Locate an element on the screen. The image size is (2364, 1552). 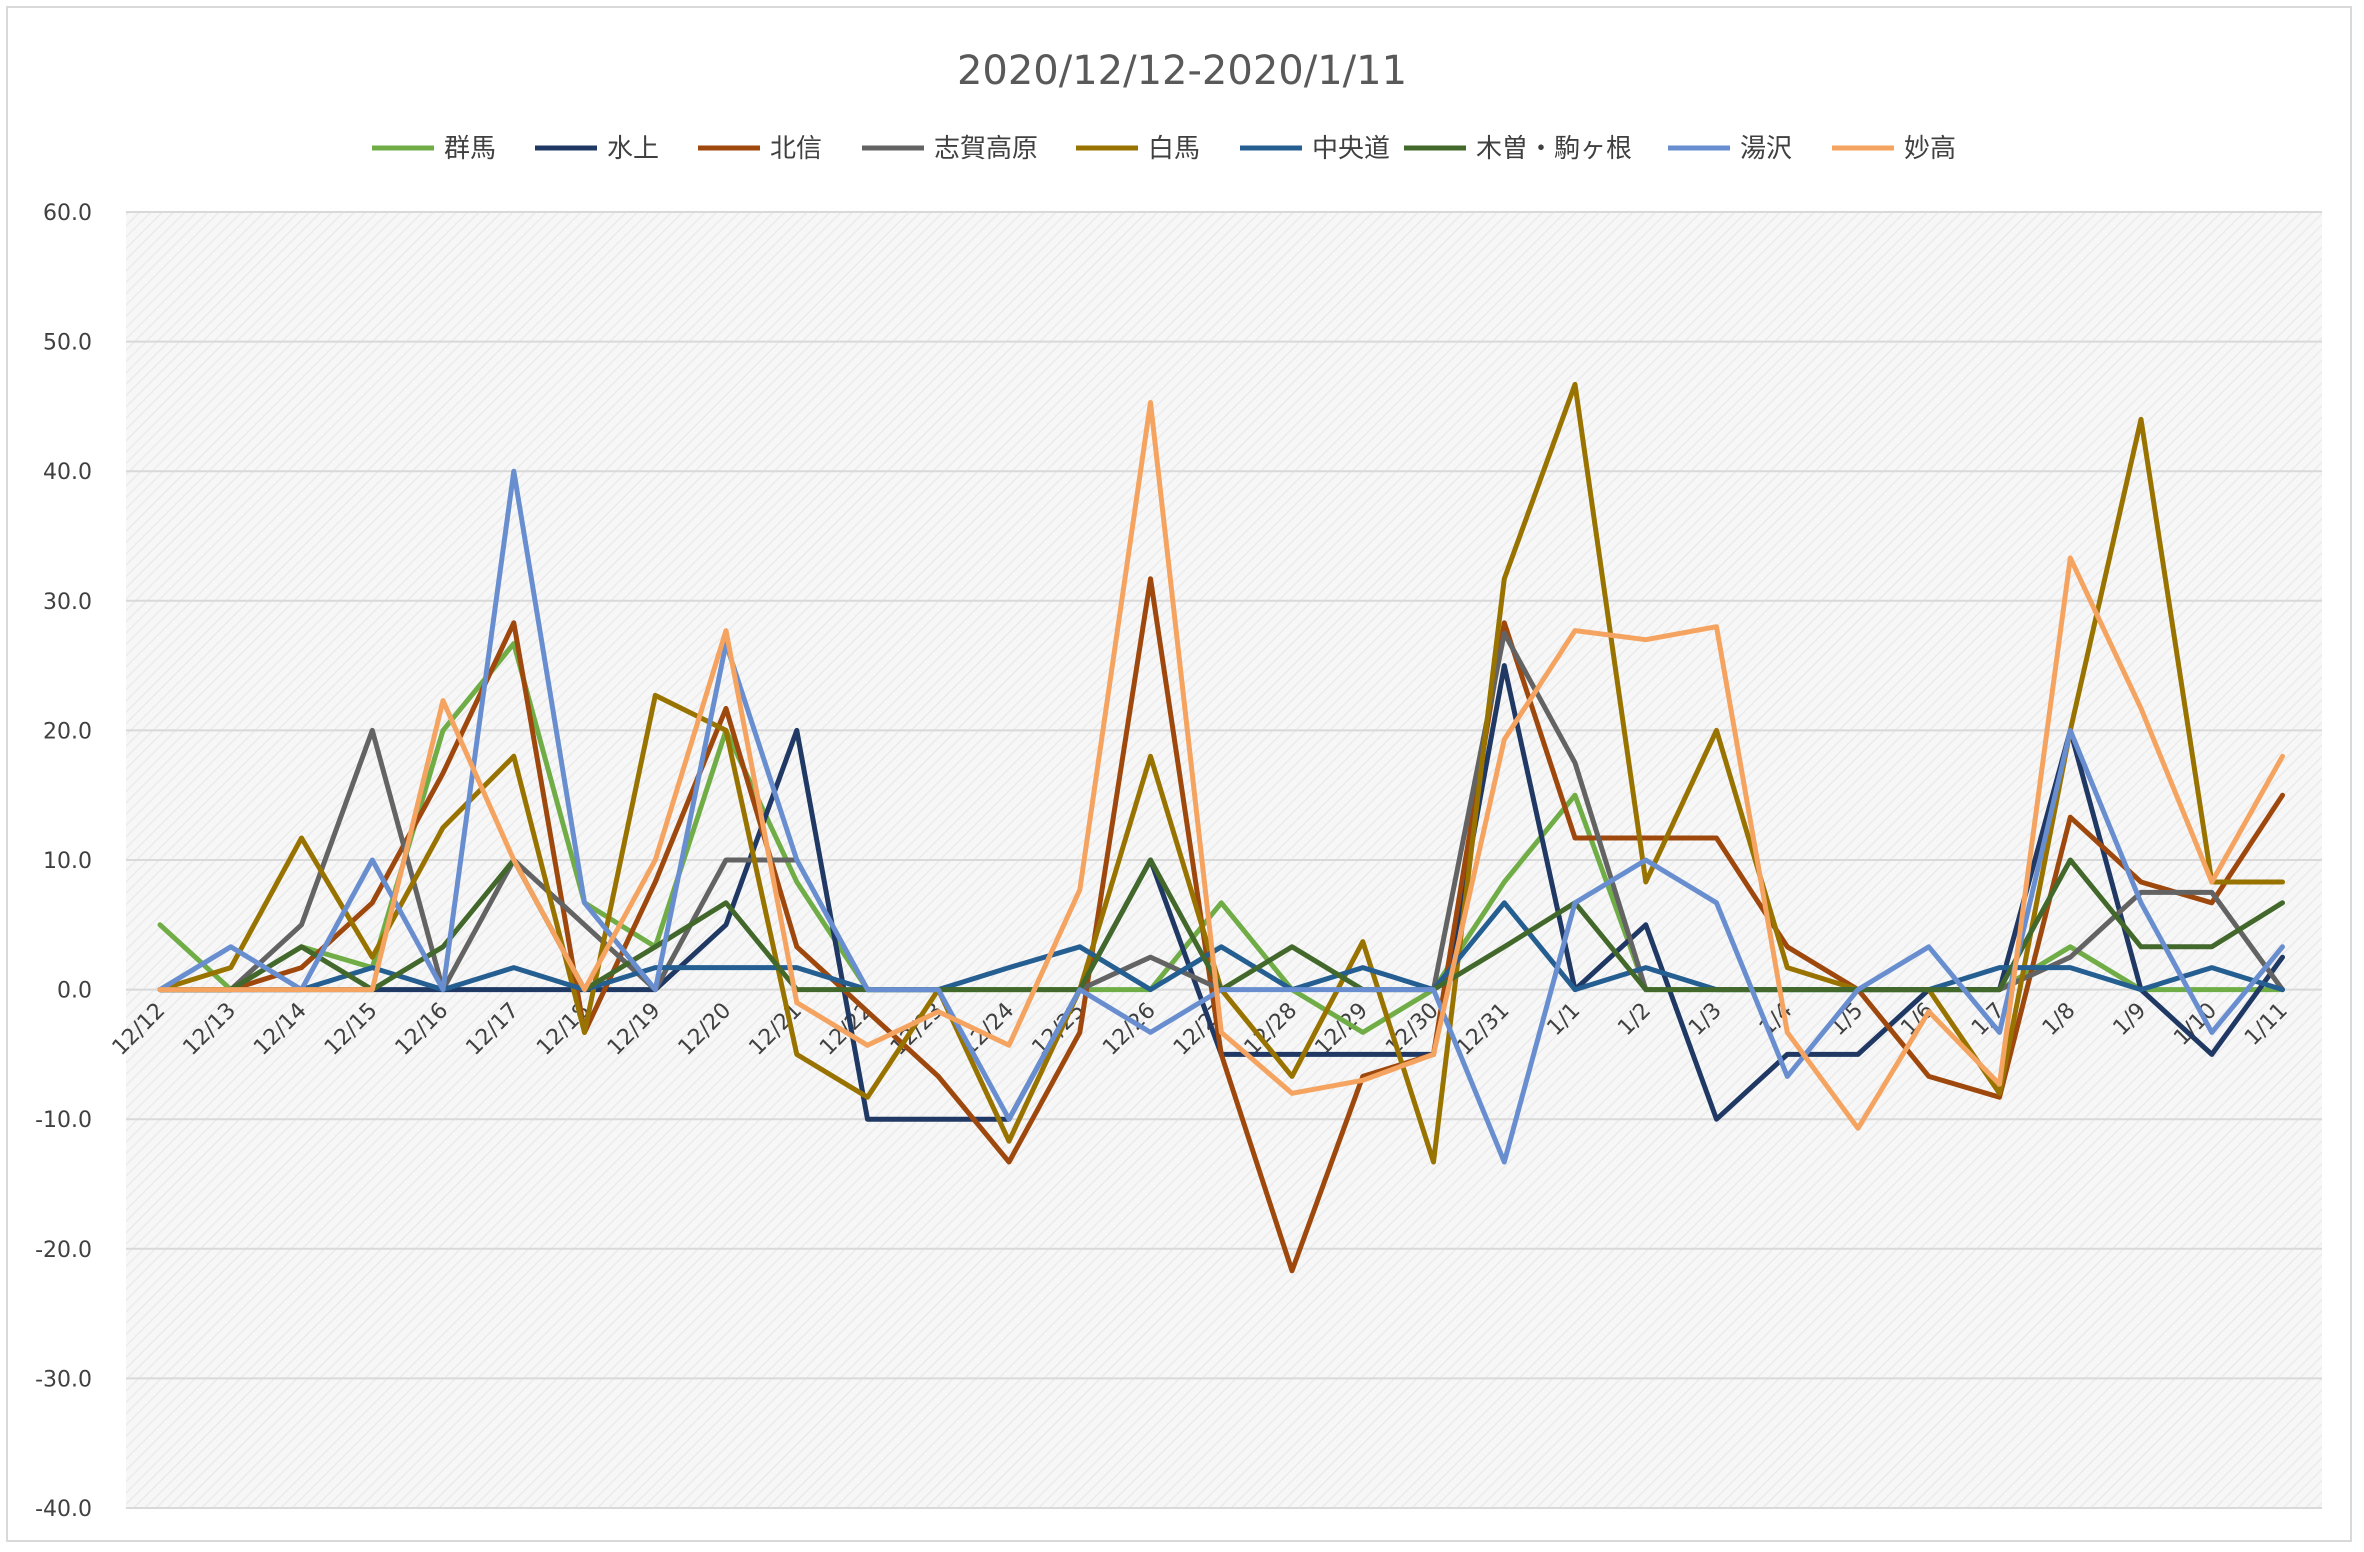
legend-label: 中央道 is located at coordinates (1351, 149).